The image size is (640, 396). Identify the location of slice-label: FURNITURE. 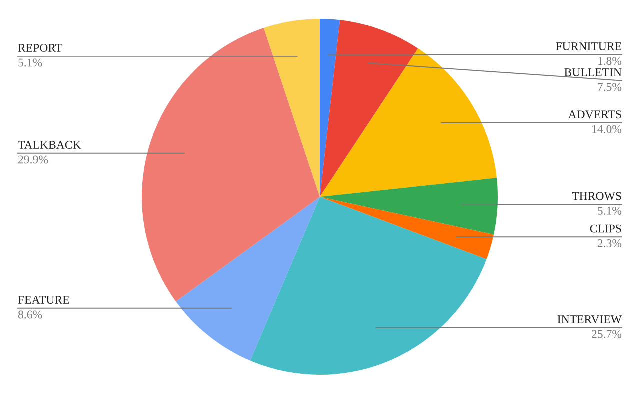
(589, 46).